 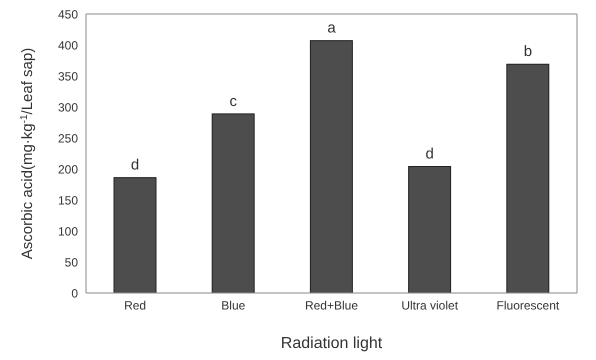 I want to click on x-tick-label: Fluorescent, so click(x=528, y=305).